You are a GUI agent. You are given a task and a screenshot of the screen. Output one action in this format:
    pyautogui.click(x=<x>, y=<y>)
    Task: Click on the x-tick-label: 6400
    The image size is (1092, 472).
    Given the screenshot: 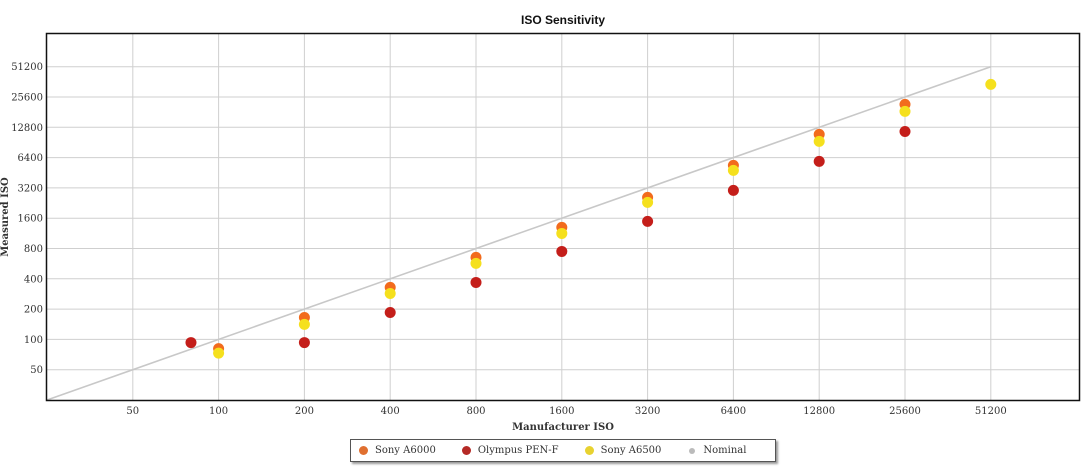 What is the action you would take?
    pyautogui.click(x=733, y=411)
    